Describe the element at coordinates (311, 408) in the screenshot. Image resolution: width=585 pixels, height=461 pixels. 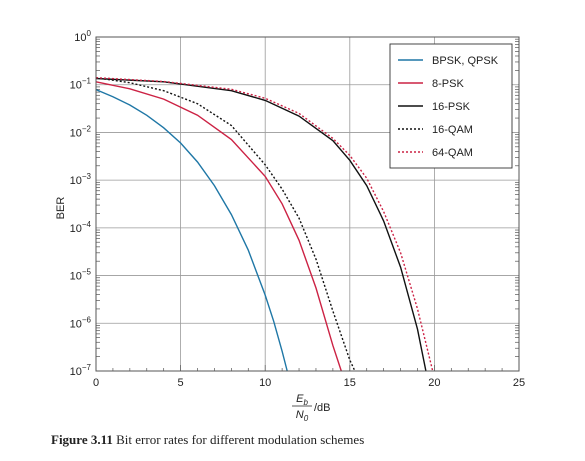
I see `x-axis-label: Eb N0/dB` at that location.